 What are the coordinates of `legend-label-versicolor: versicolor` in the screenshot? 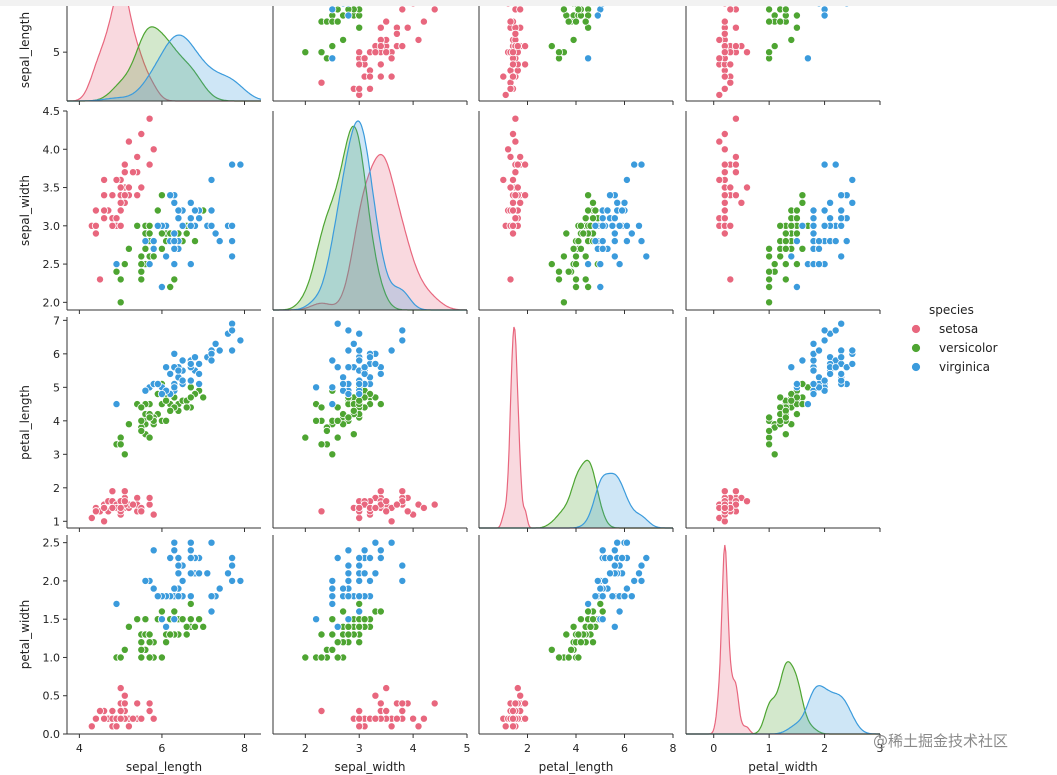 It's located at (968, 348).